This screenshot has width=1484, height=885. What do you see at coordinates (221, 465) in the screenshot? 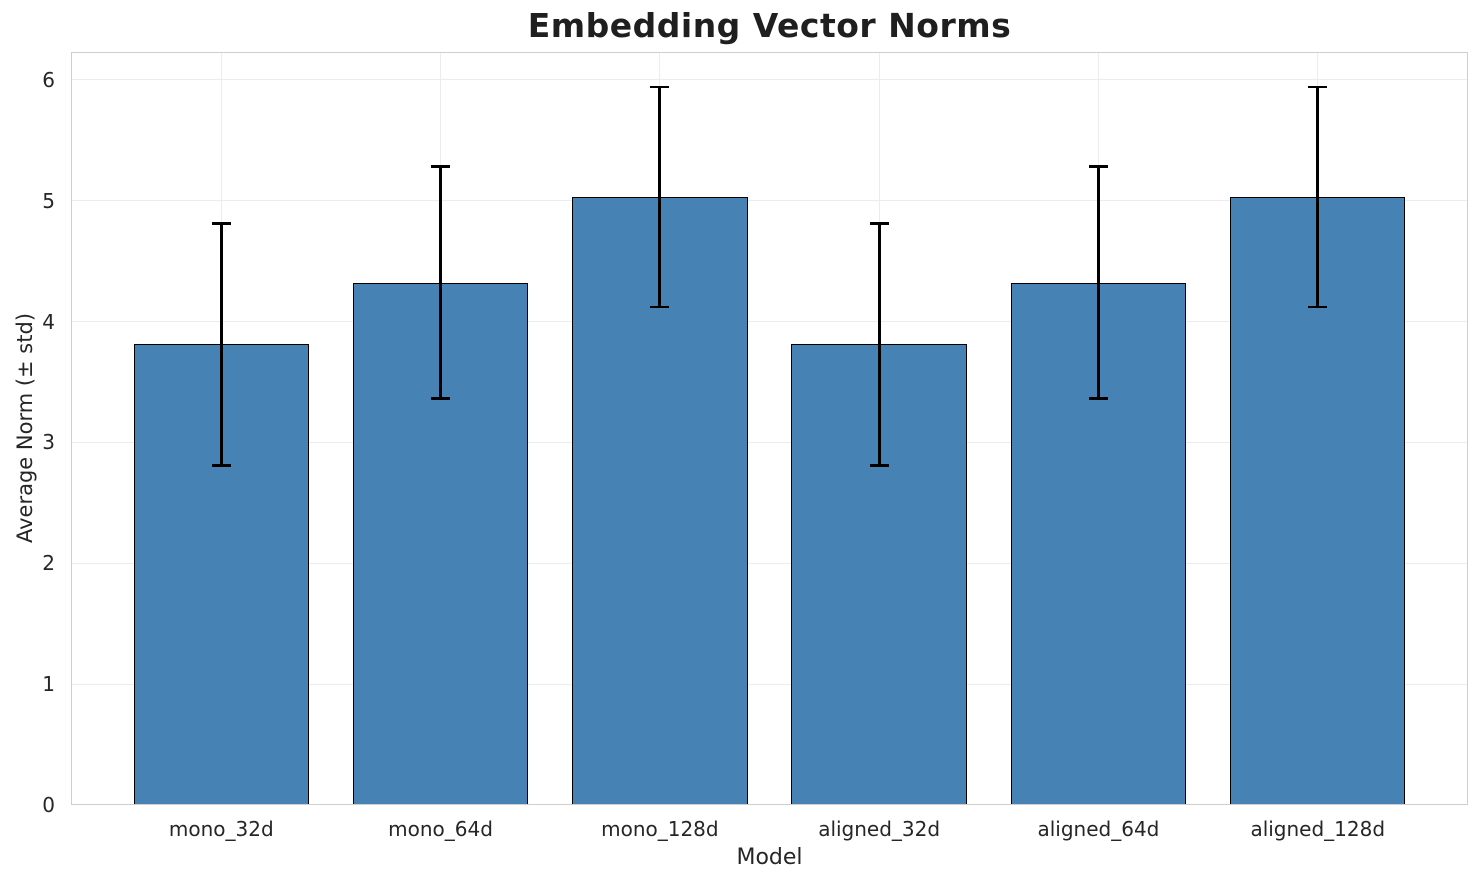
I see `error-bar-cap-bottom-mono_32d` at bounding box center [221, 465].